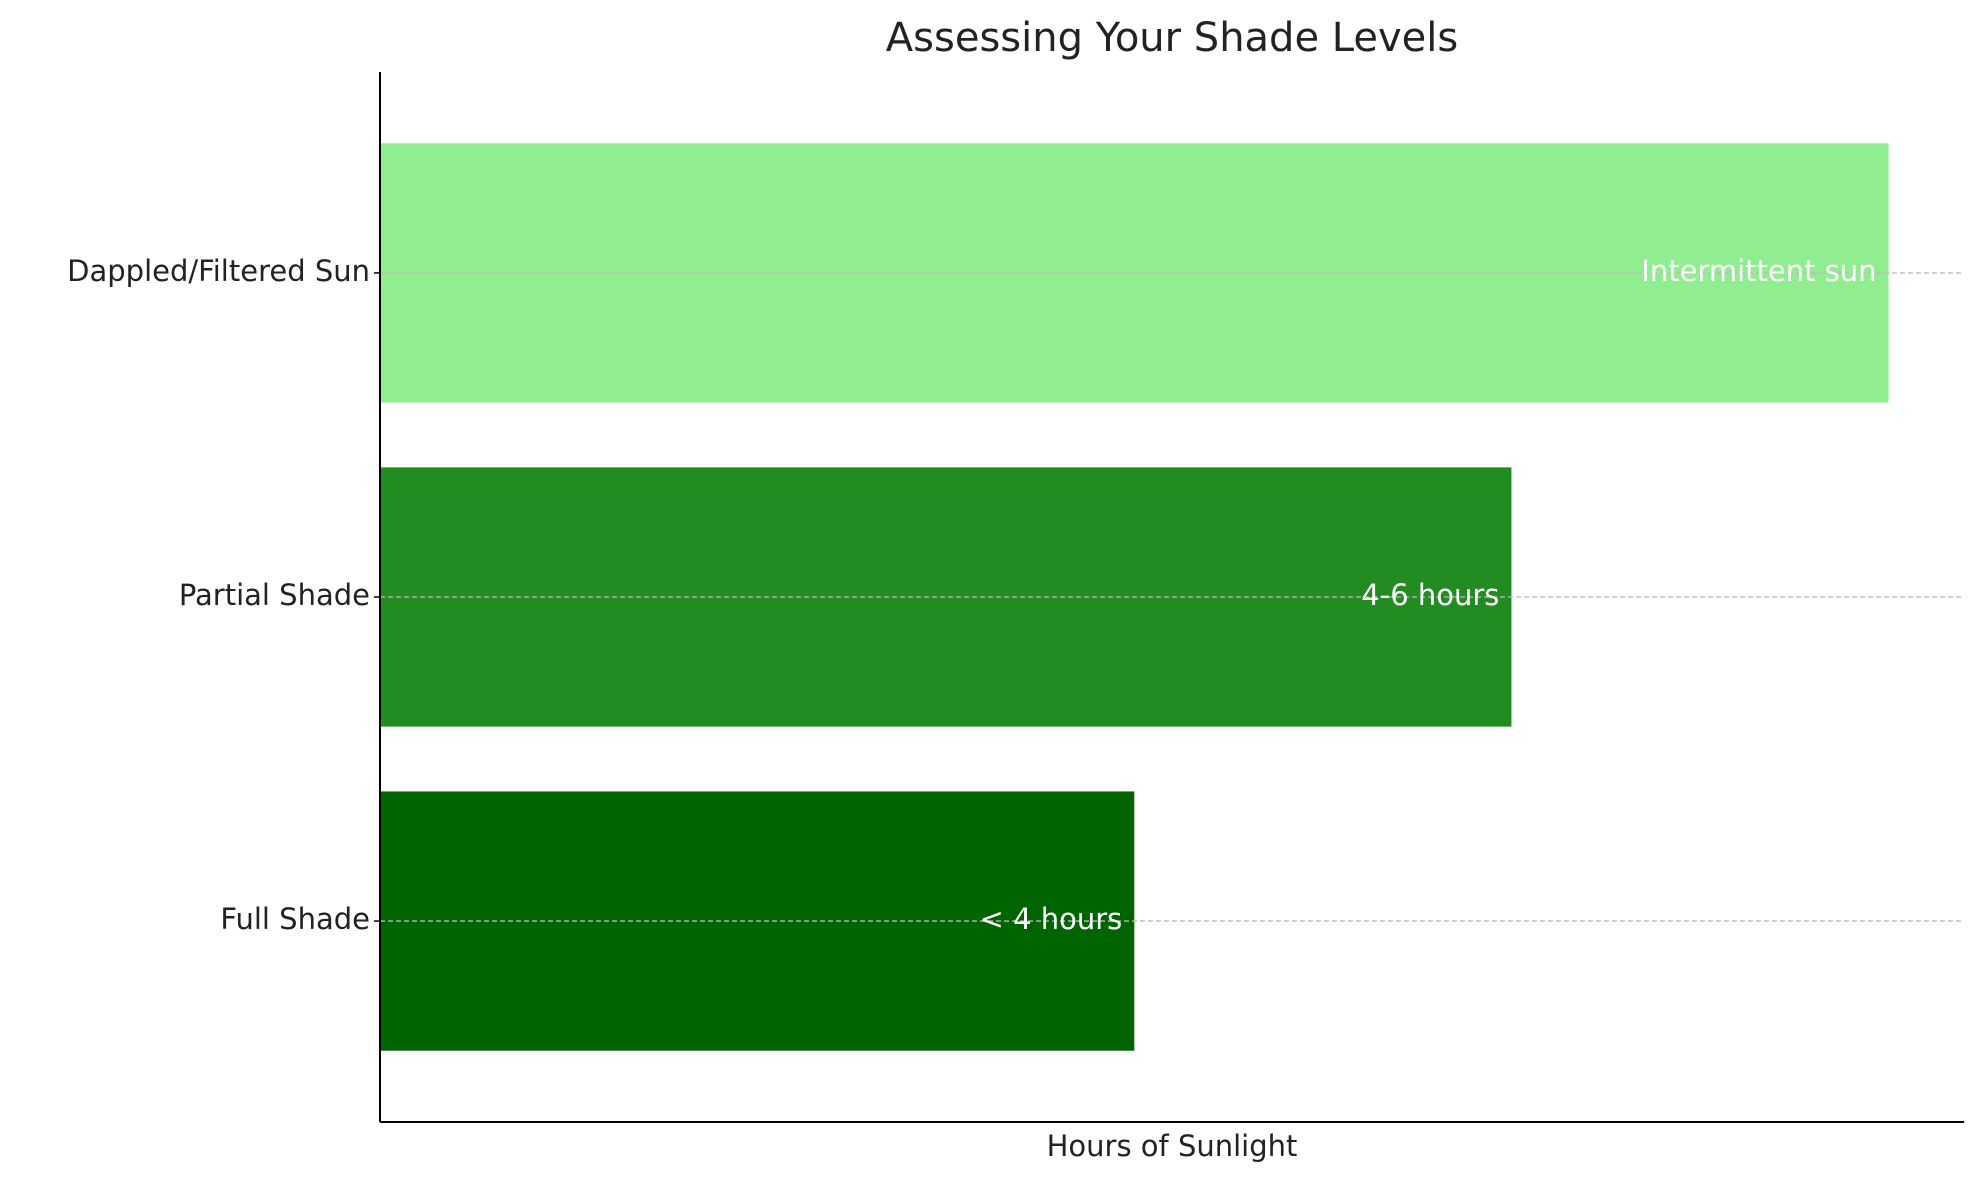 The height and width of the screenshot is (1180, 1977). What do you see at coordinates (1758, 271) in the screenshot?
I see `bar-label: Intermittent sun` at bounding box center [1758, 271].